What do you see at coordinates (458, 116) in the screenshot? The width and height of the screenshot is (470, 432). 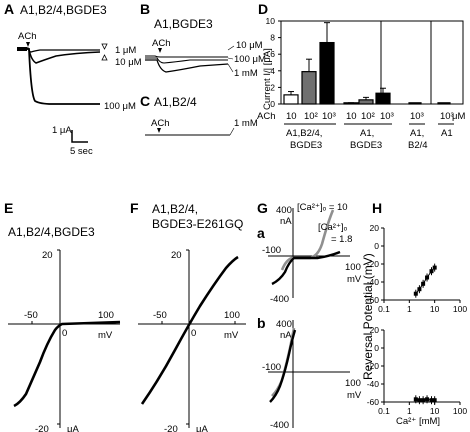 I see `d-unit: μM` at bounding box center [458, 116].